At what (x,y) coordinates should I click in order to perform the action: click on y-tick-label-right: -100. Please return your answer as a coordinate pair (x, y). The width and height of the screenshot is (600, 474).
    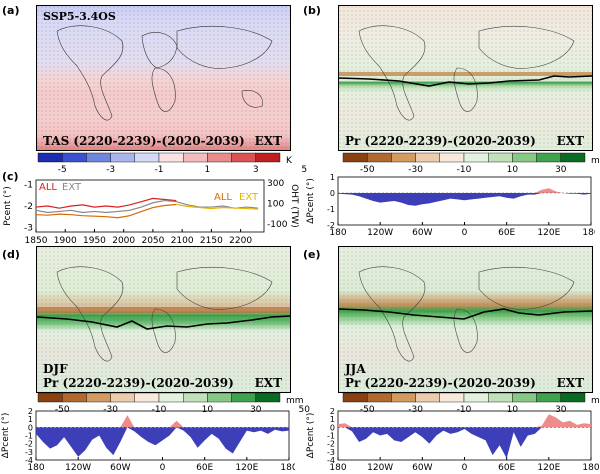
    Looking at the image, I should click on (277, 225).